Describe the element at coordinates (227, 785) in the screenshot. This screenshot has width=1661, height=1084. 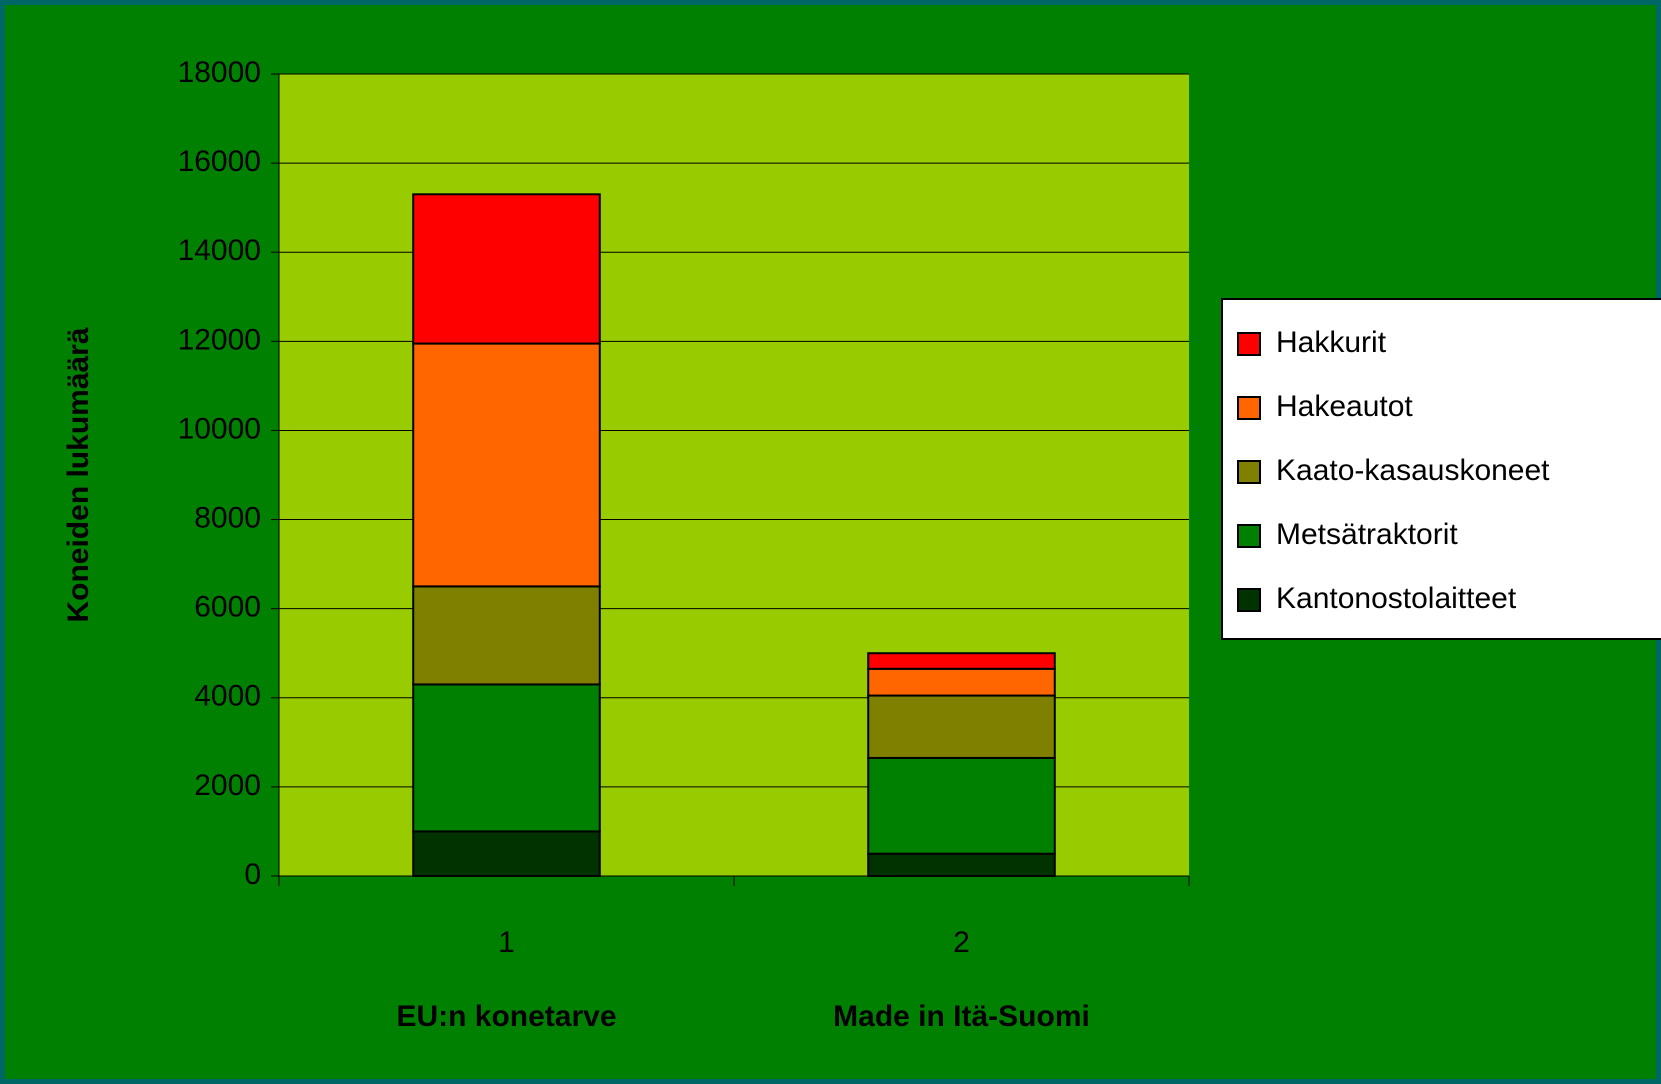
I see `y-tick-label: 2000` at that location.